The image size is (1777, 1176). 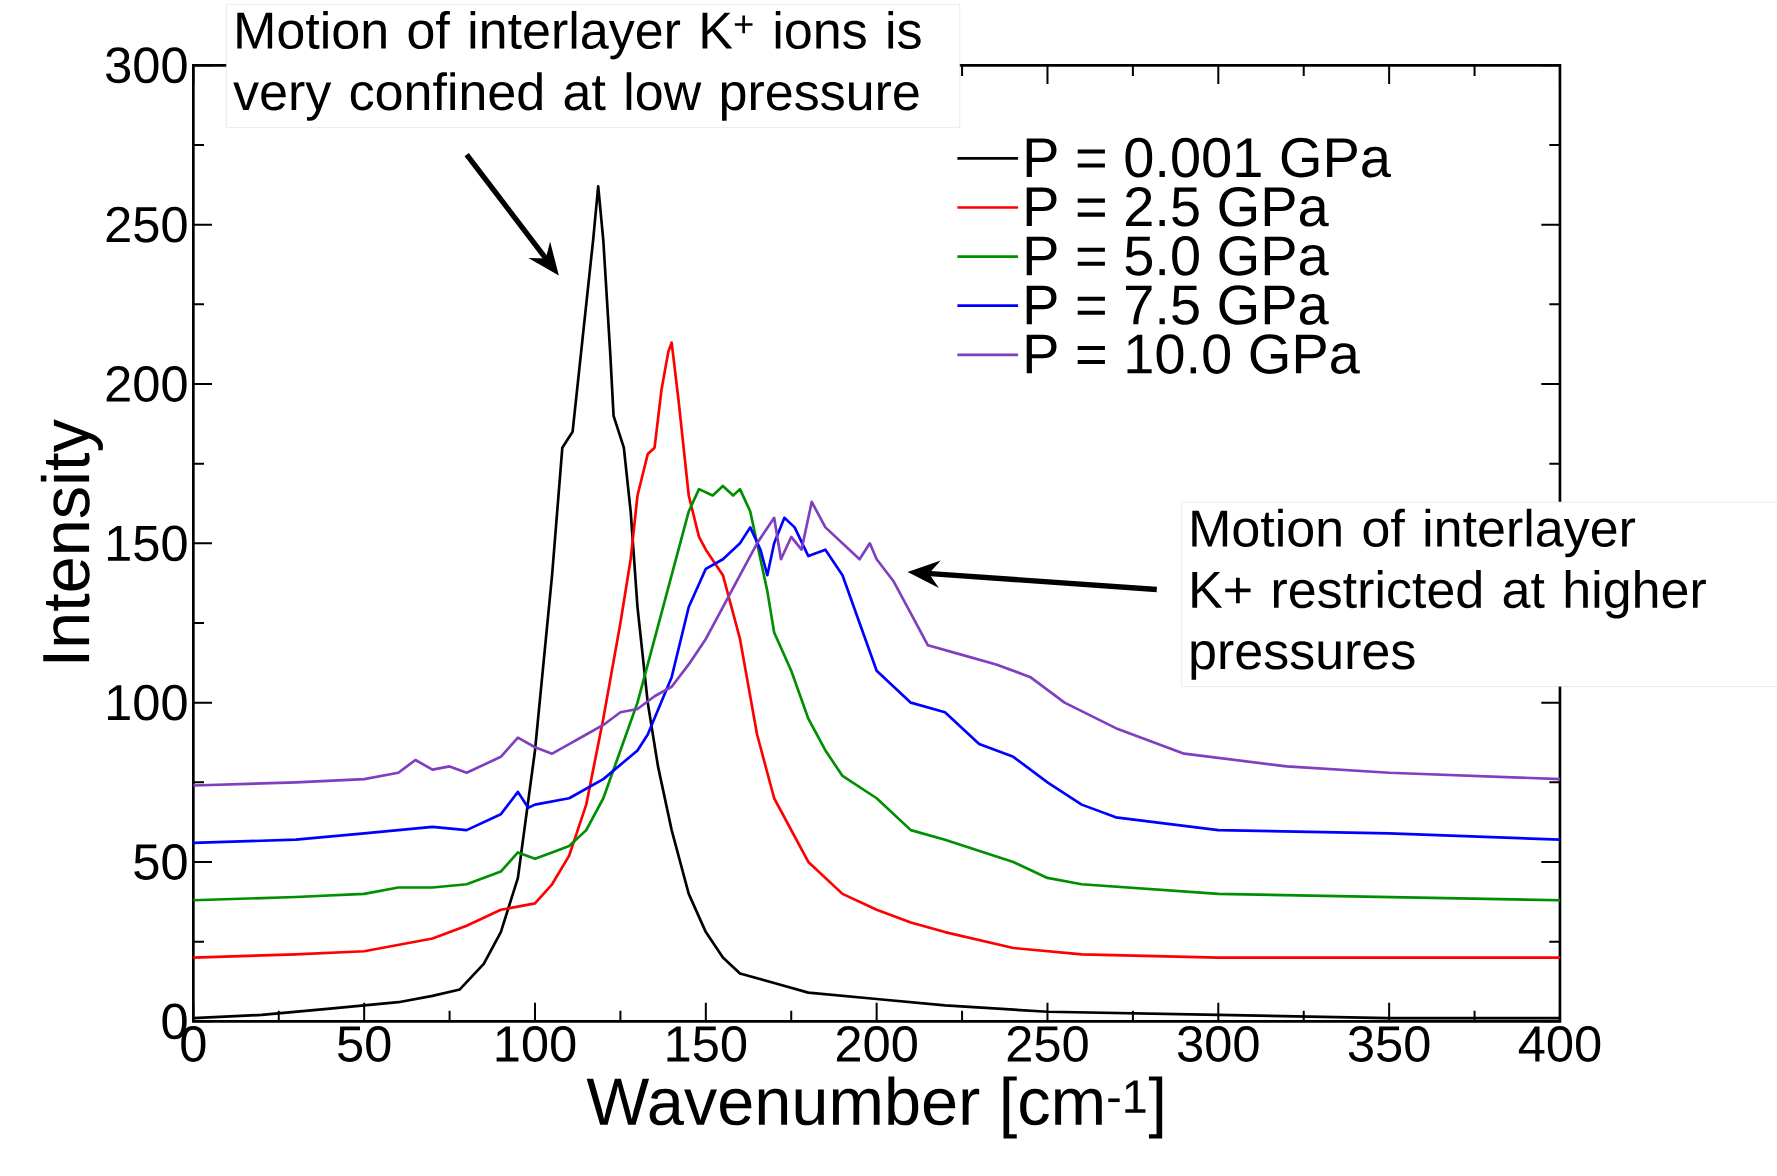 What do you see at coordinates (160, 862) in the screenshot?
I see `y-tick-label: 50` at bounding box center [160, 862].